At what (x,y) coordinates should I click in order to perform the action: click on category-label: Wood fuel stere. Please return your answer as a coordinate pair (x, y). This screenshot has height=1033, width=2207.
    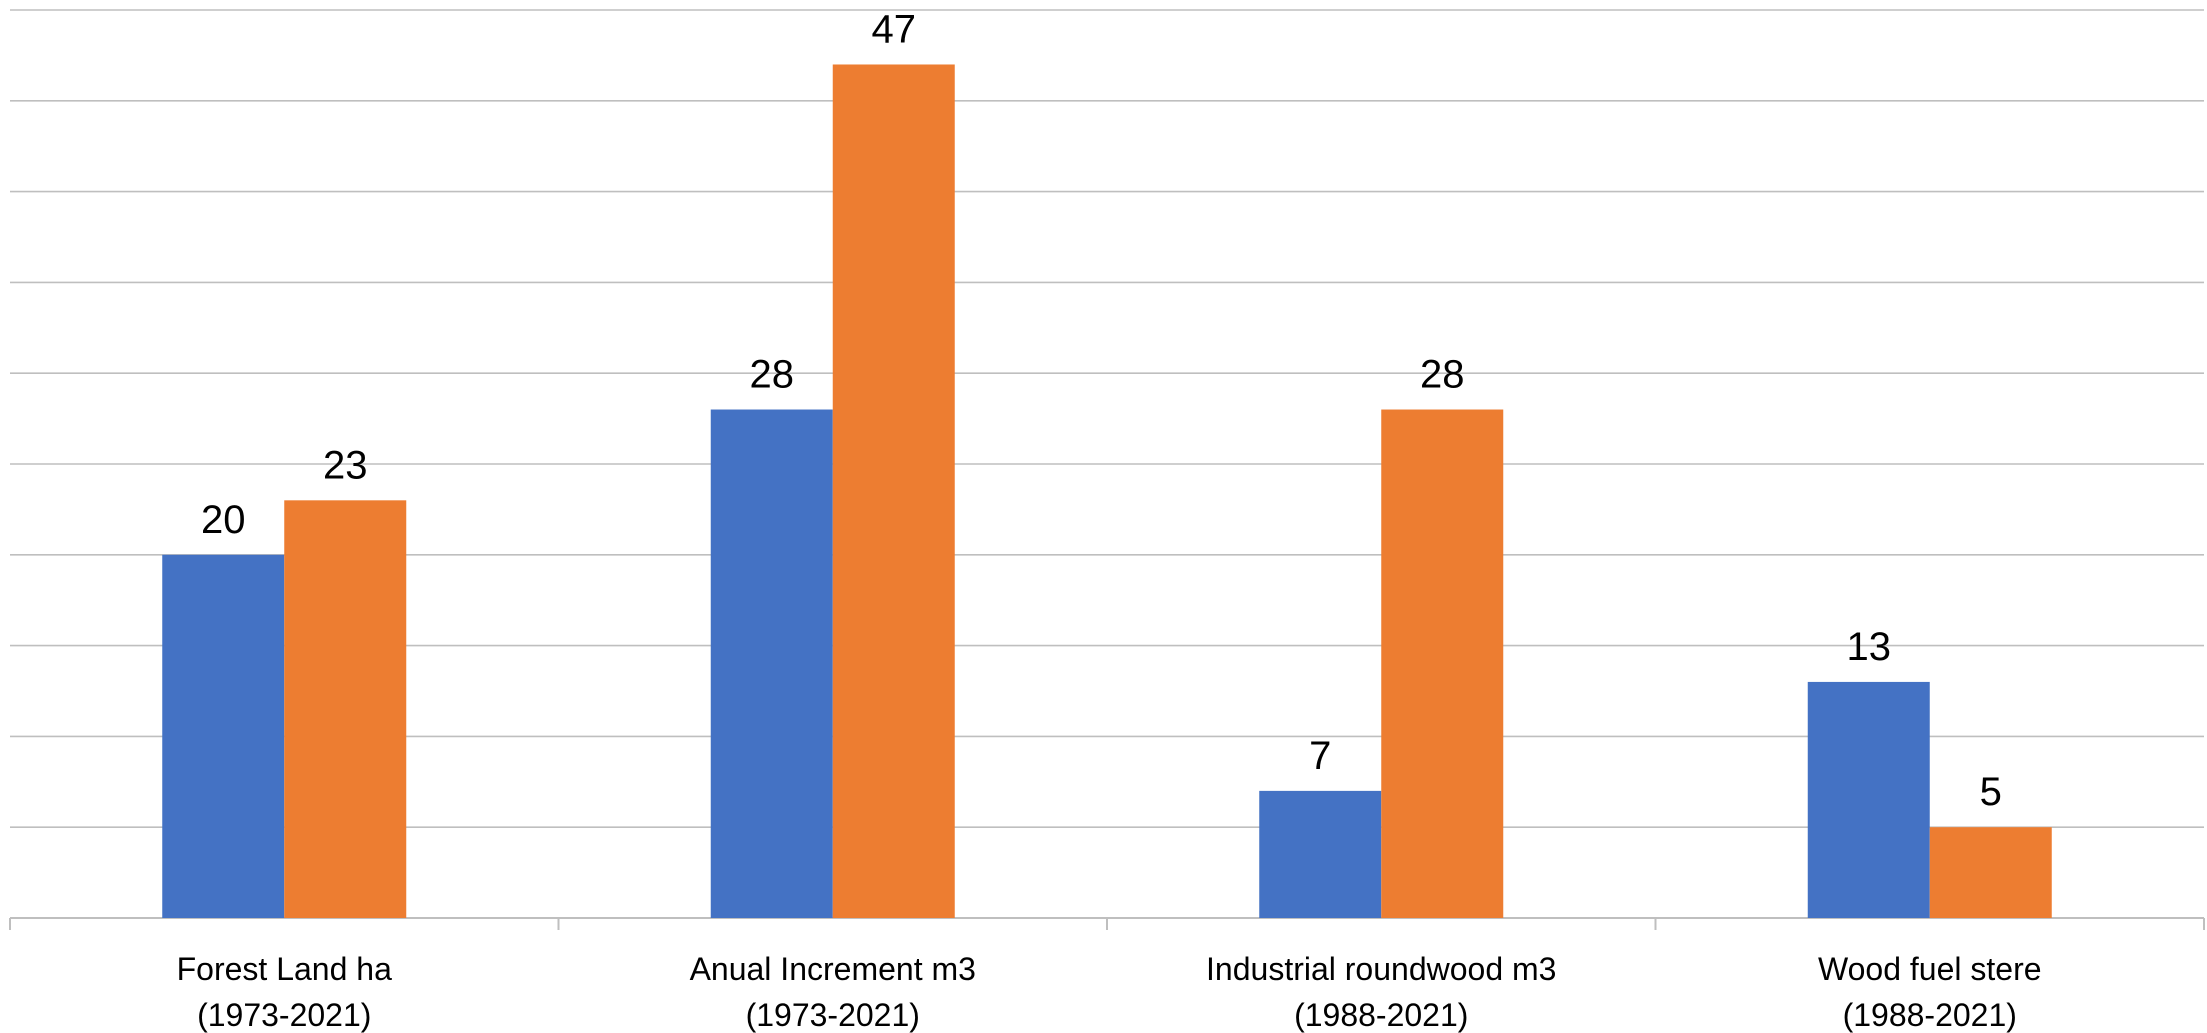
    Looking at the image, I should click on (1930, 969).